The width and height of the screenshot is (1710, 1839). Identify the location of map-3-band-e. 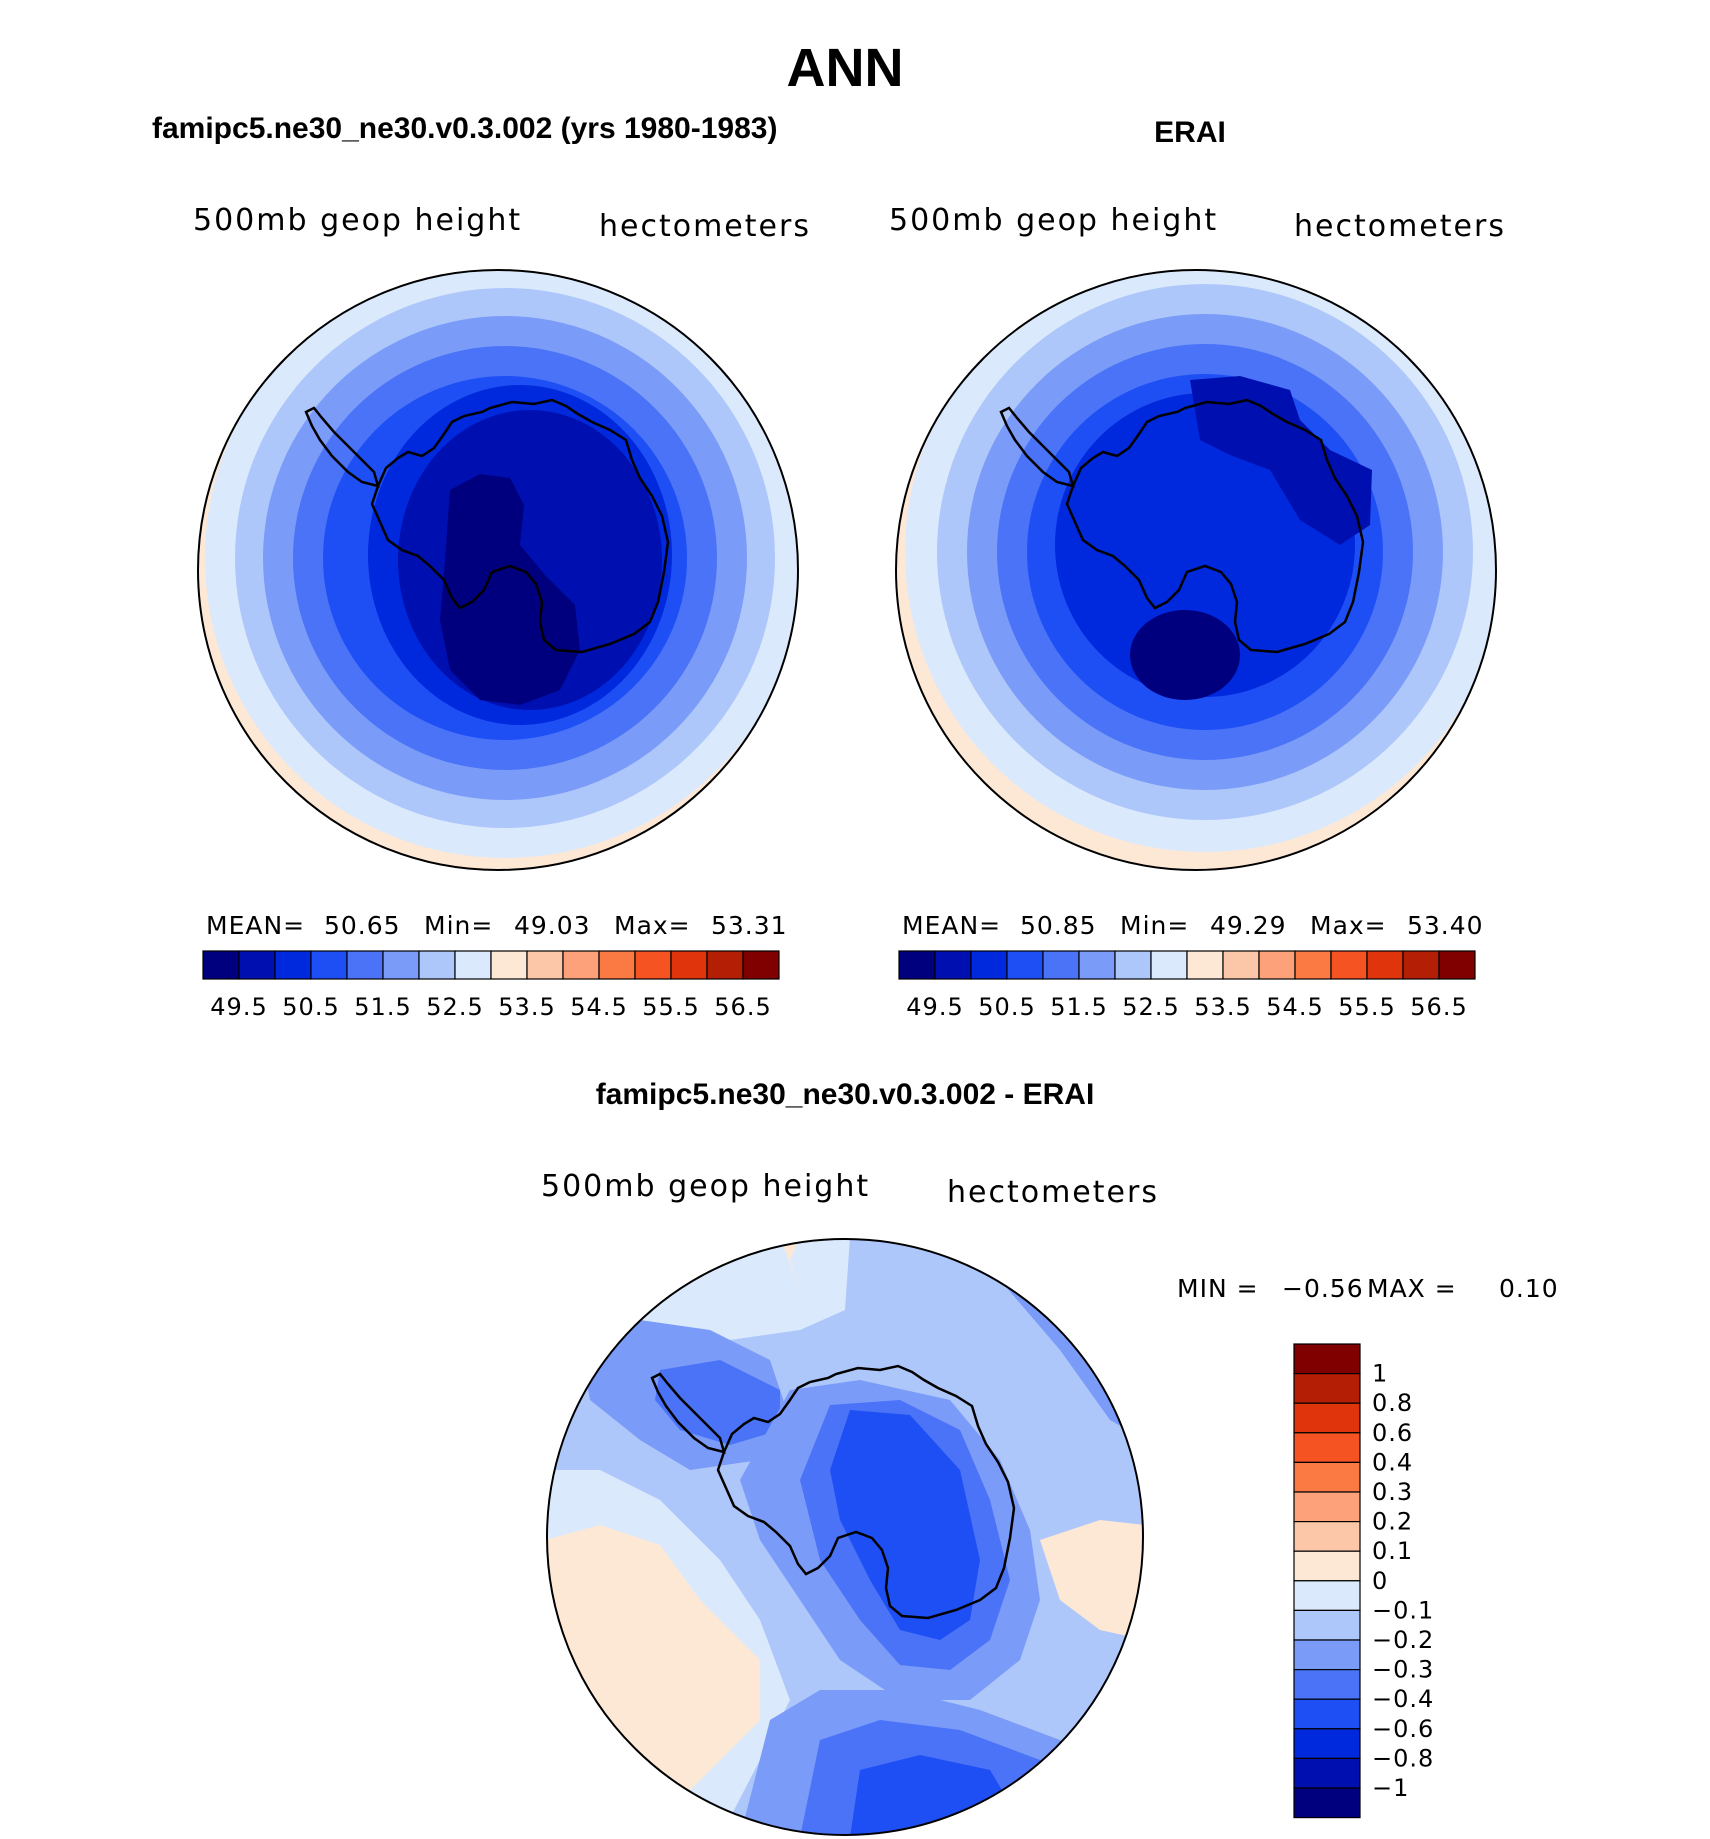
(790, 1264).